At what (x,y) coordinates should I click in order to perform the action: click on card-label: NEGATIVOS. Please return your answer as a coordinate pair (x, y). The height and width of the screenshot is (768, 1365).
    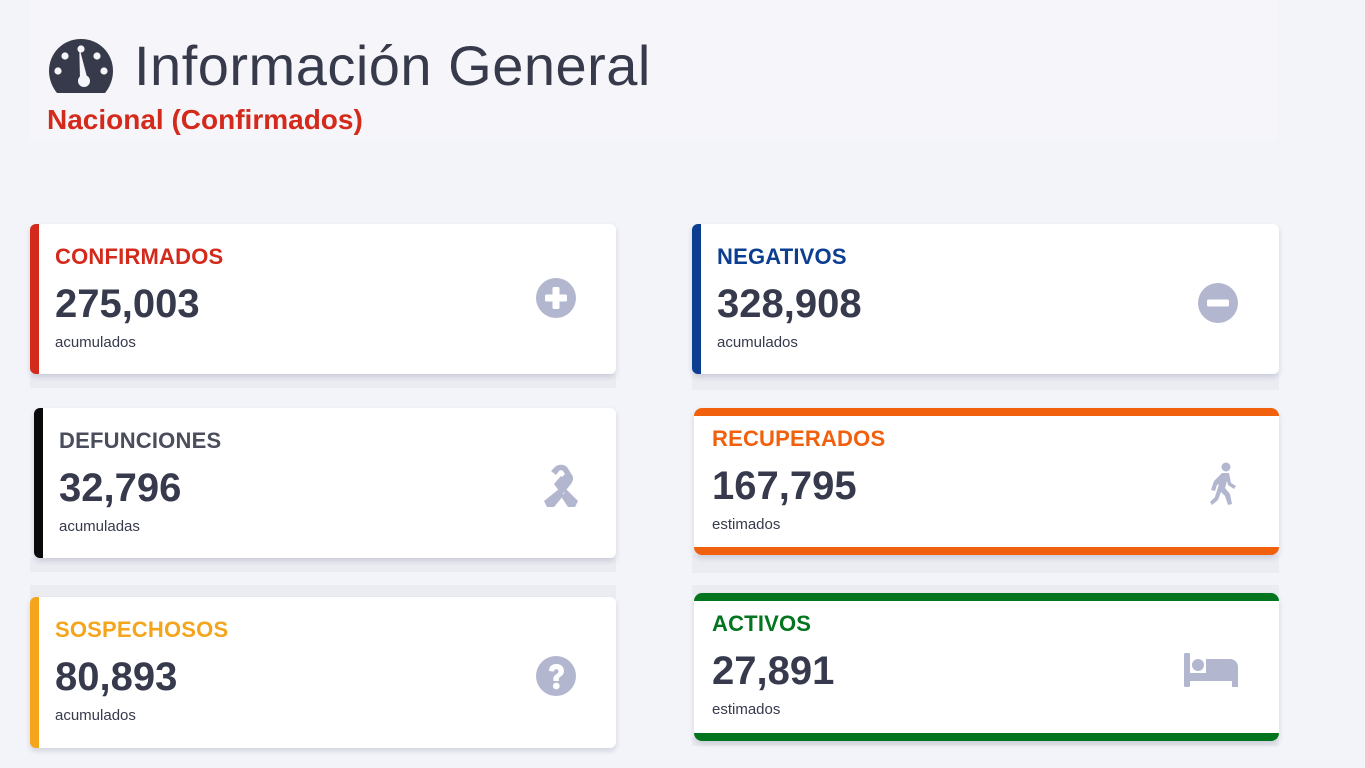
    Looking at the image, I should click on (782, 256).